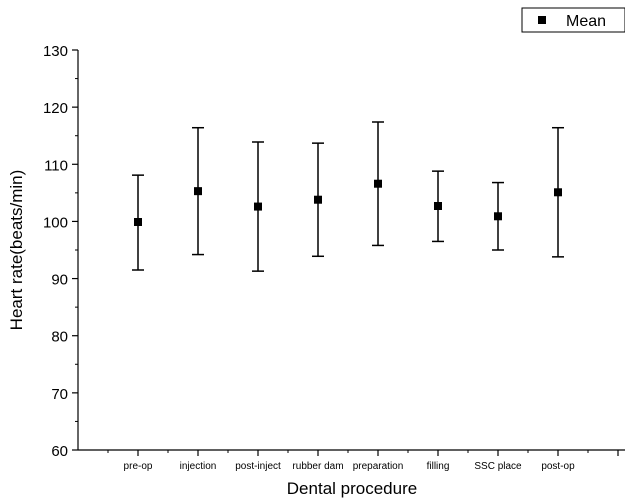 The height and width of the screenshot is (502, 625). I want to click on legend-marker, so click(542, 20).